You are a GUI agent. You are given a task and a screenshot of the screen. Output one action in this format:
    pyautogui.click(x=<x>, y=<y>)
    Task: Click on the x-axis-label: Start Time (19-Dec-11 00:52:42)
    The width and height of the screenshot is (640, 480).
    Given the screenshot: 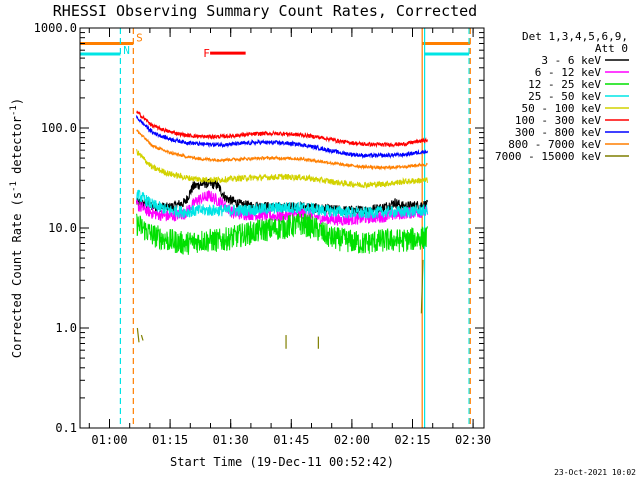 What is the action you would take?
    pyautogui.click(x=282, y=462)
    